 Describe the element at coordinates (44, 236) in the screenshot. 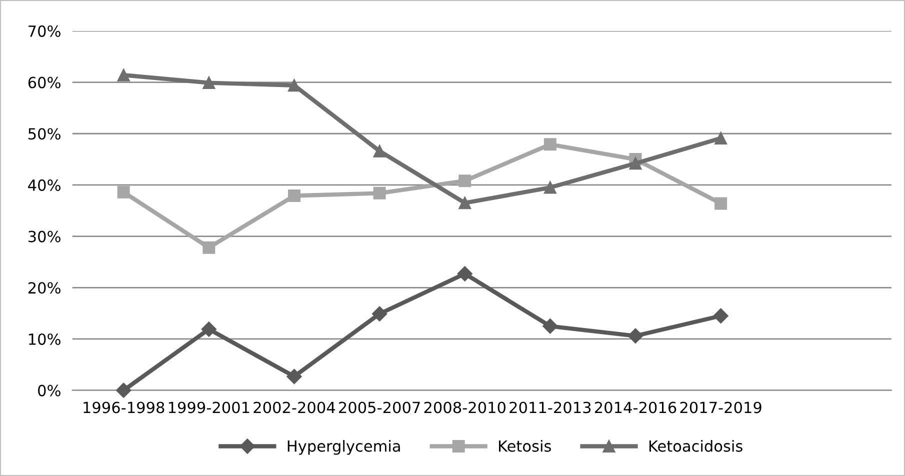

I see `y-tick-label: 30%` at that location.